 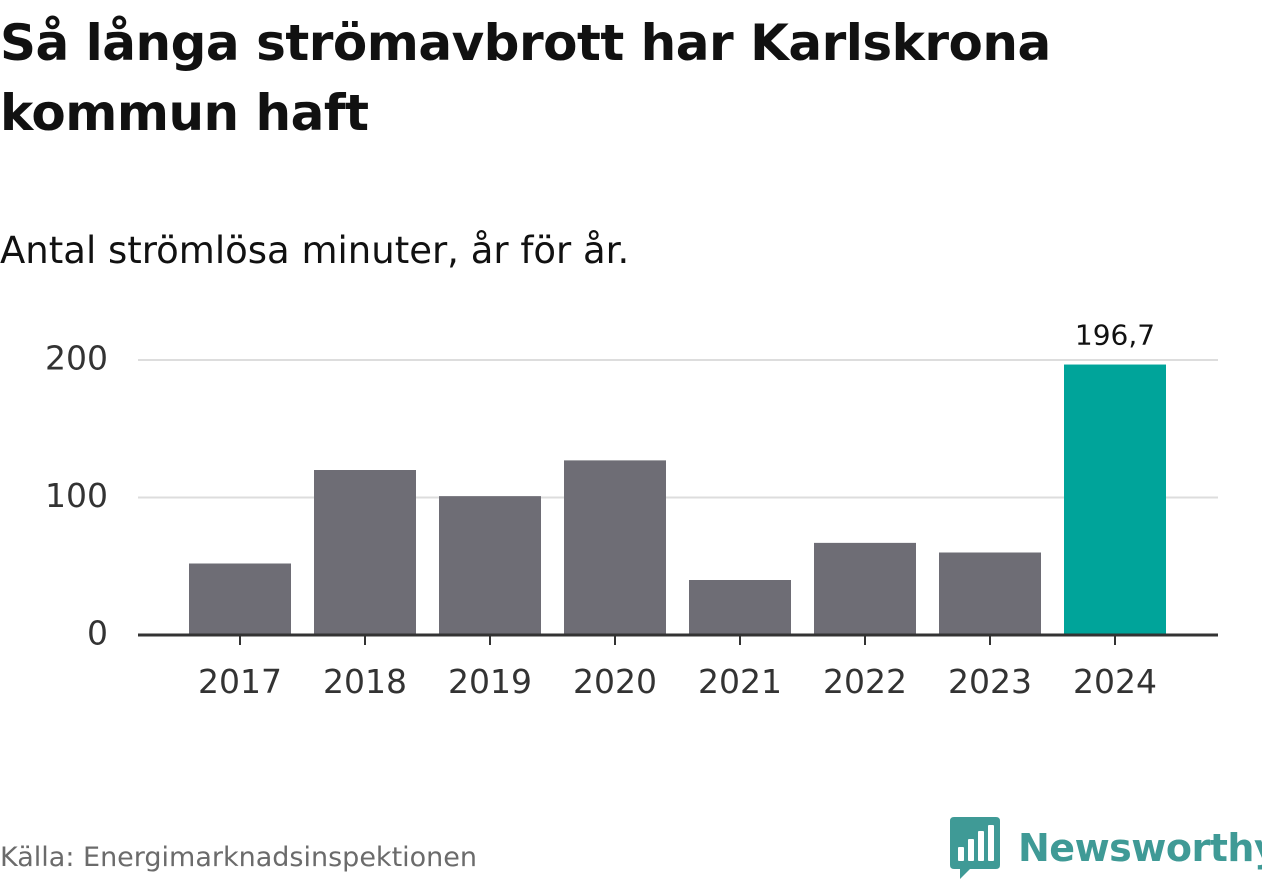 What do you see at coordinates (315, 250) in the screenshot?
I see `chart-subtitle: Antal strömlösa minuter, år för år.` at bounding box center [315, 250].